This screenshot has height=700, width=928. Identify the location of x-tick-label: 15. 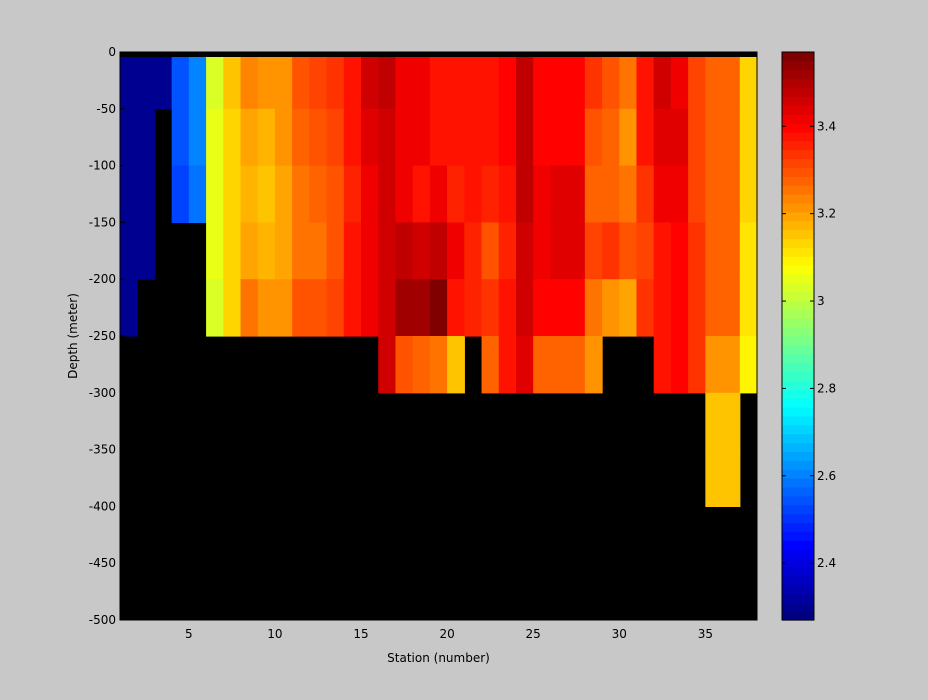
(360, 634).